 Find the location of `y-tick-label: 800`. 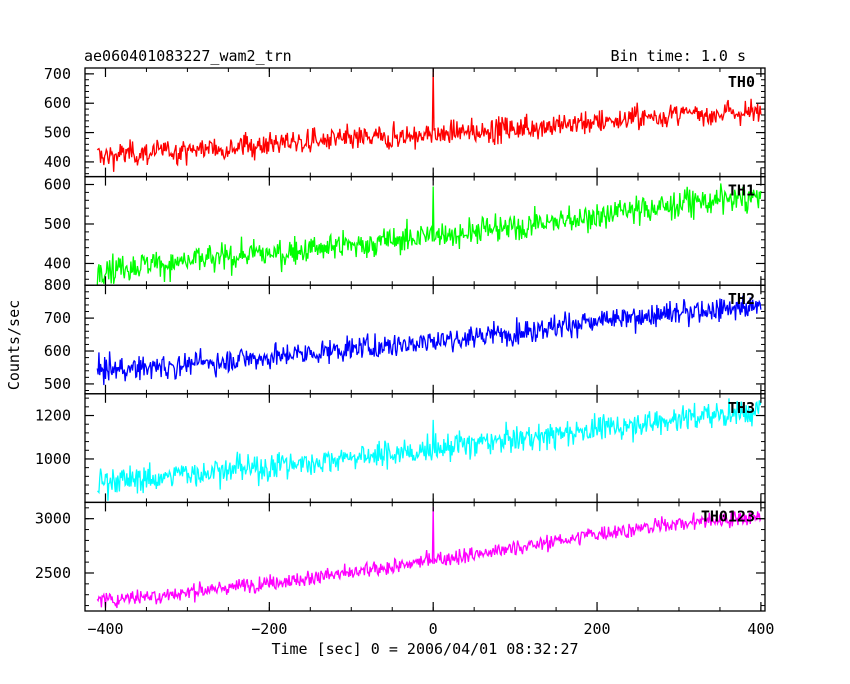

y-tick-label: 800 is located at coordinates (57, 285).